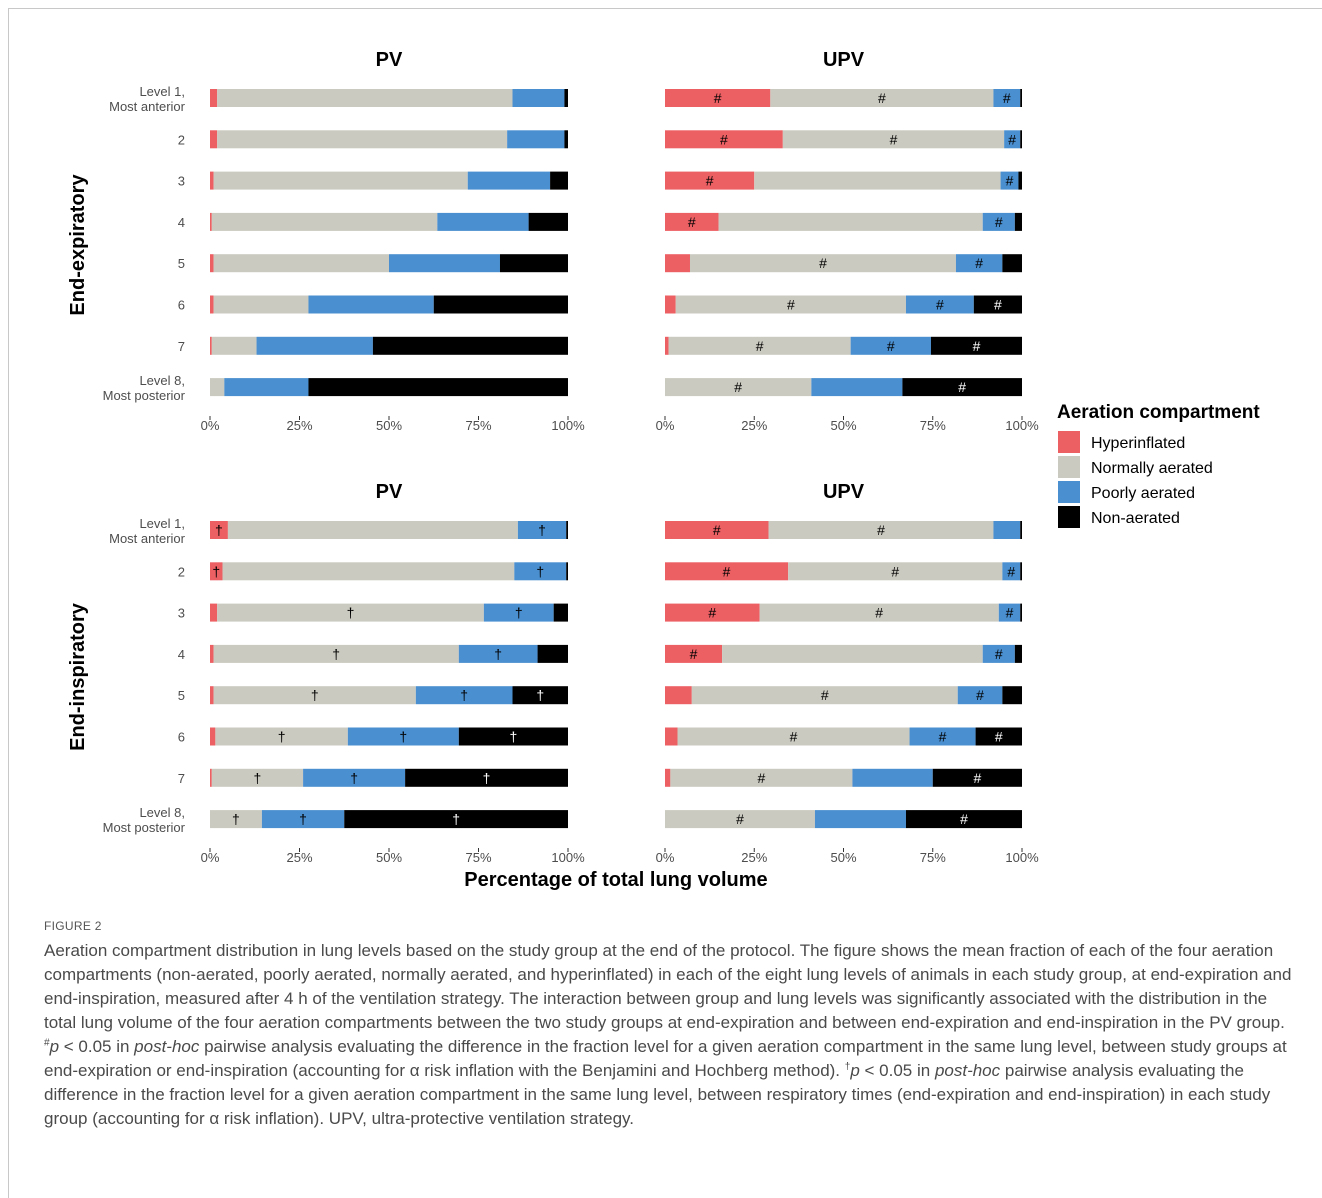 The width and height of the screenshot is (1322, 1198). Describe the element at coordinates (754, 857) in the screenshot. I see `axis-tick-label: 25%` at that location.